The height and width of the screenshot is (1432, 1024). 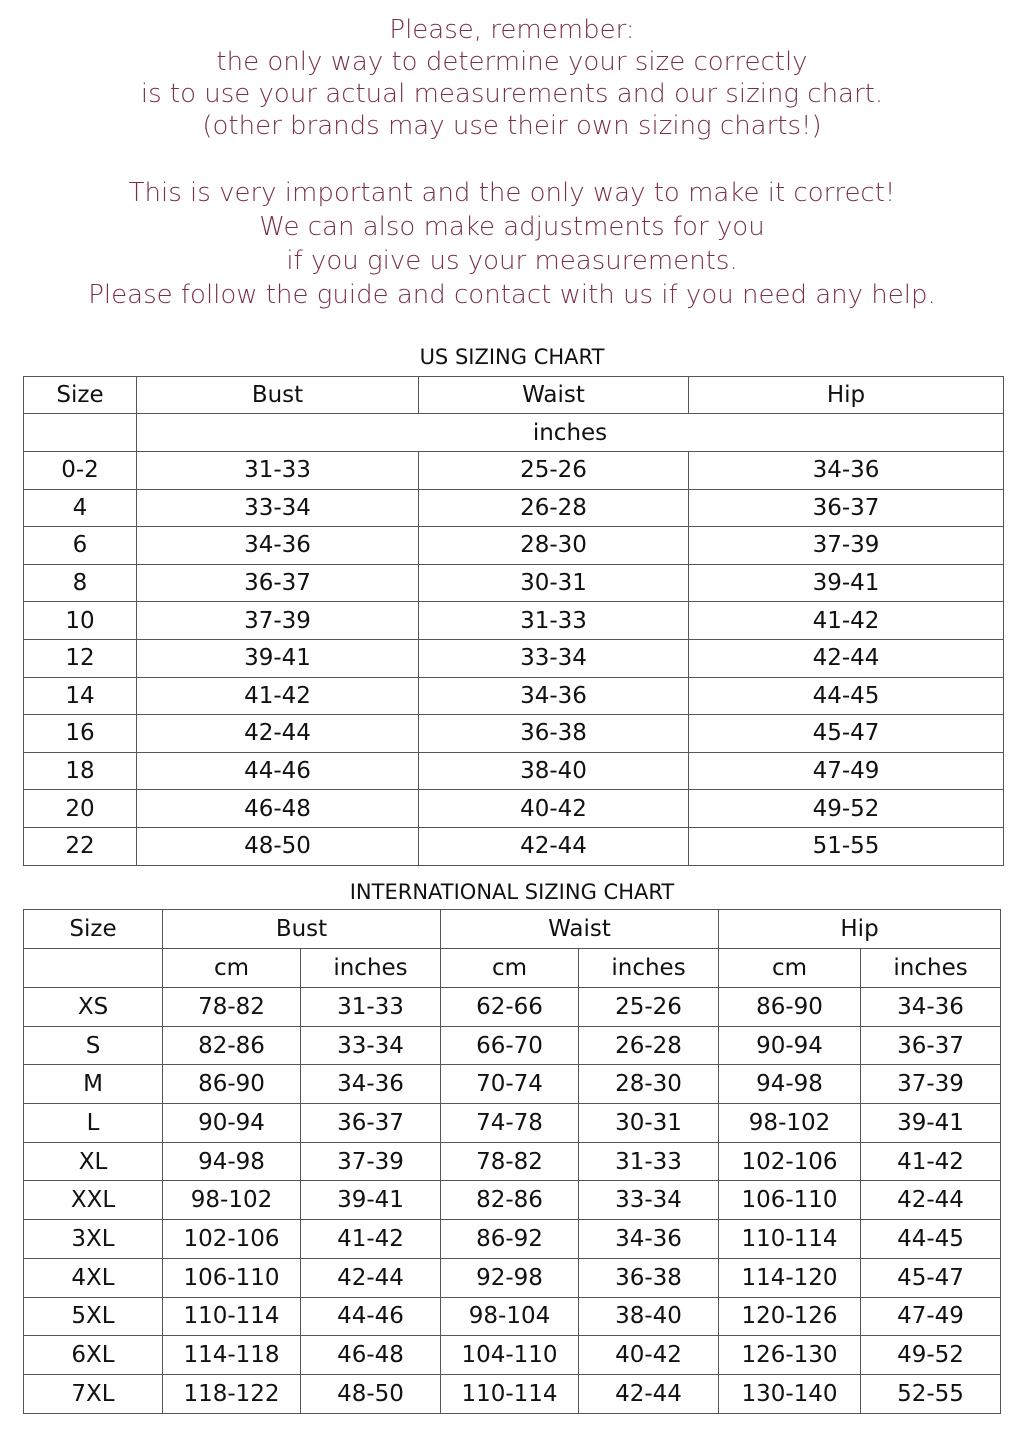 What do you see at coordinates (512, 968) in the screenshot?
I see `unit-row: cm inches cm inches cm inches` at bounding box center [512, 968].